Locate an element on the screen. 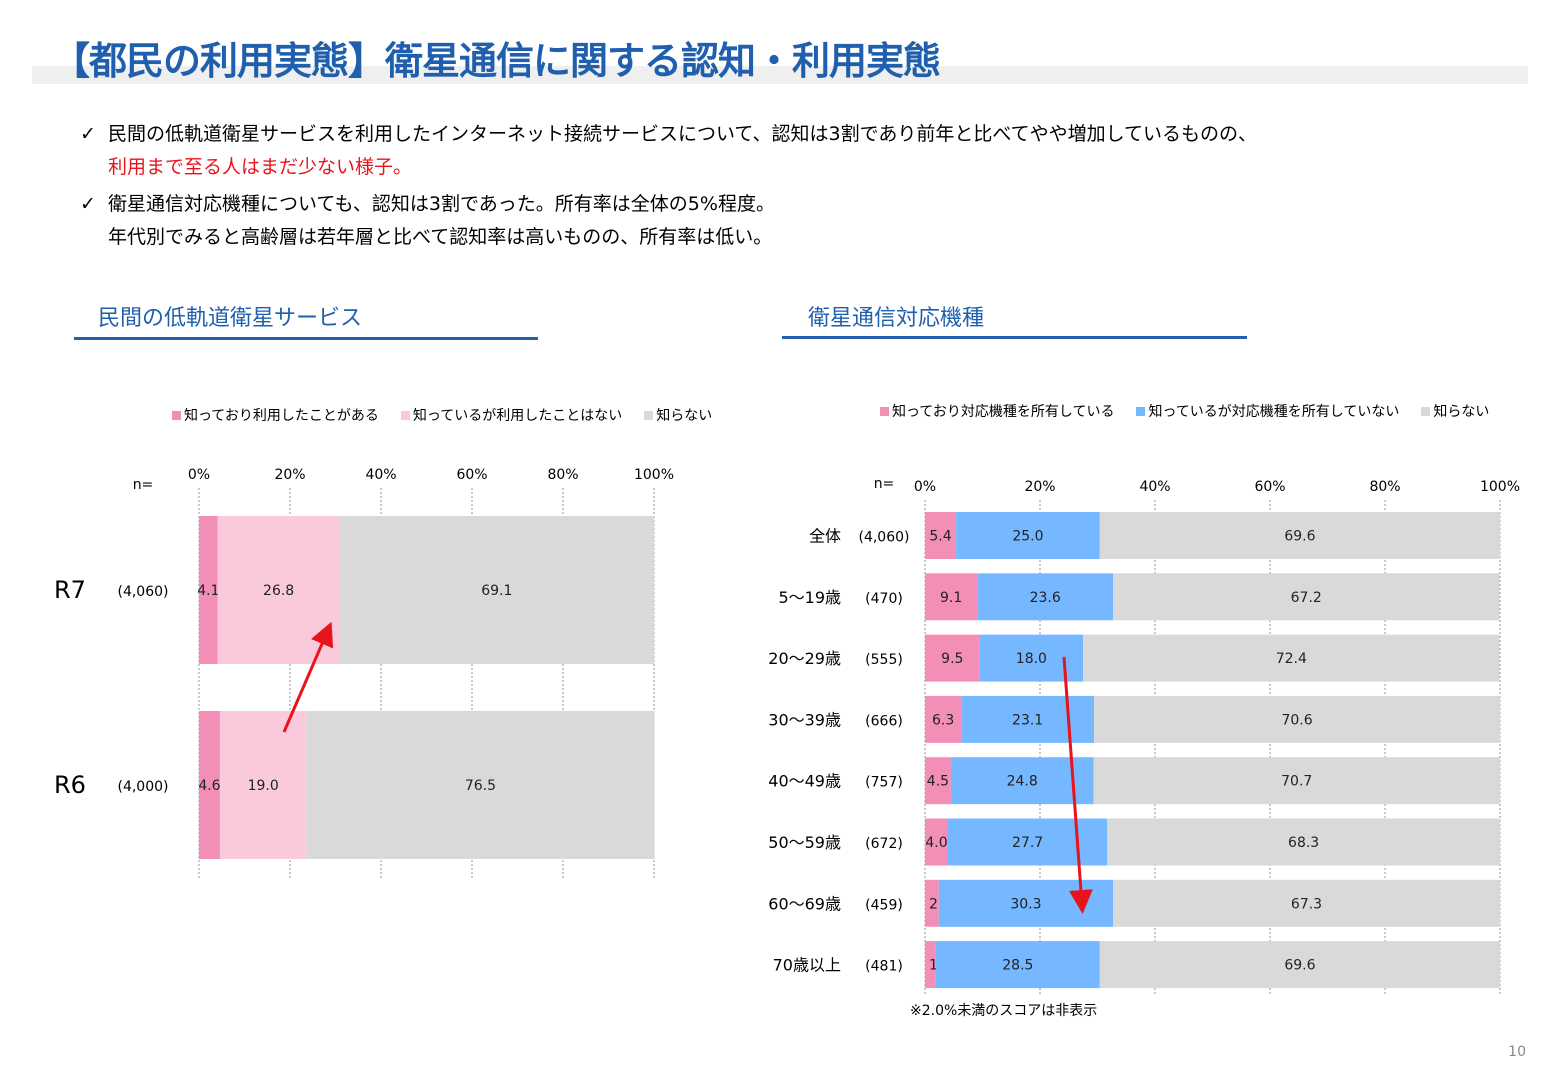  legend-label: 知っており利用したことがある is located at coordinates (281, 416).